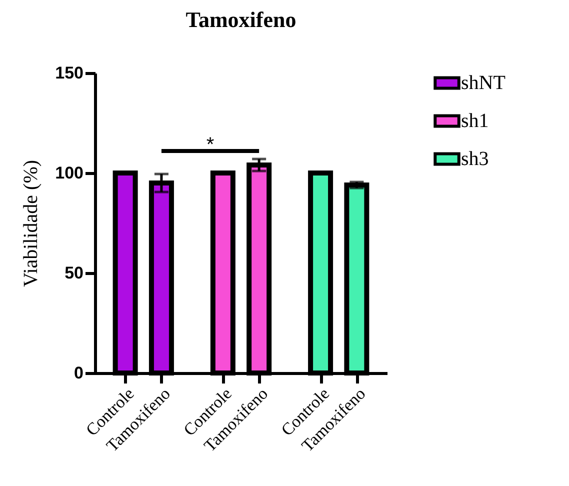 Image resolution: width=569 pixels, height=486 pixels. What do you see at coordinates (31, 224) in the screenshot?
I see `y-axis-title: Viabilidade (%)` at bounding box center [31, 224].